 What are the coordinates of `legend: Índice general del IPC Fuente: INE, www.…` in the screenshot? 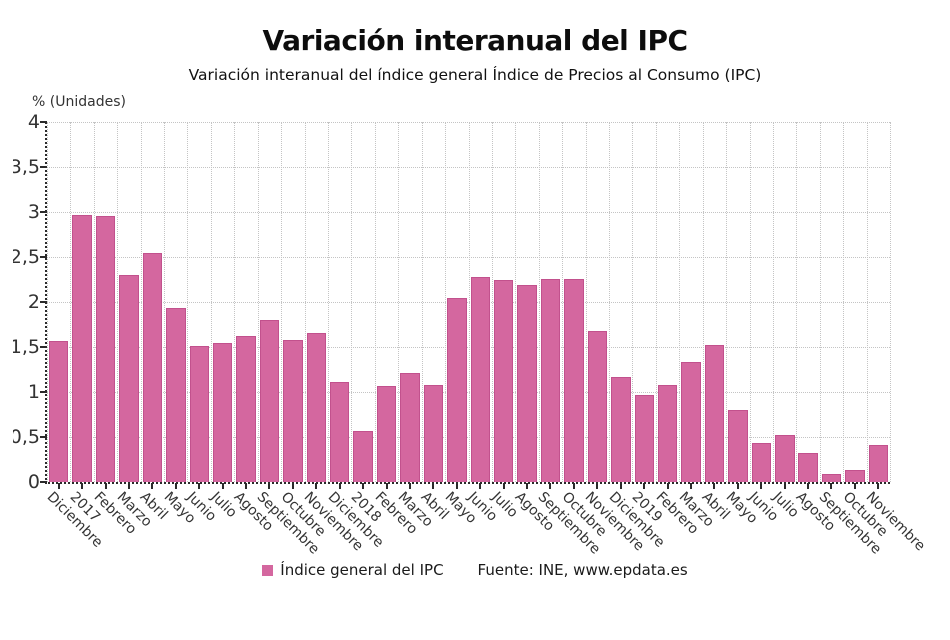 It's located at (475, 570).